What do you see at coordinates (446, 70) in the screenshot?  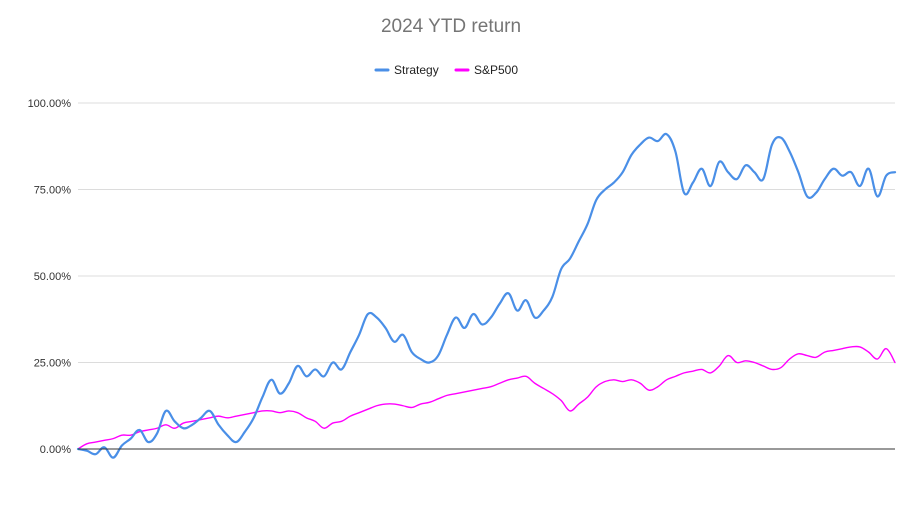 I see `legend: Strategy S&P500` at bounding box center [446, 70].